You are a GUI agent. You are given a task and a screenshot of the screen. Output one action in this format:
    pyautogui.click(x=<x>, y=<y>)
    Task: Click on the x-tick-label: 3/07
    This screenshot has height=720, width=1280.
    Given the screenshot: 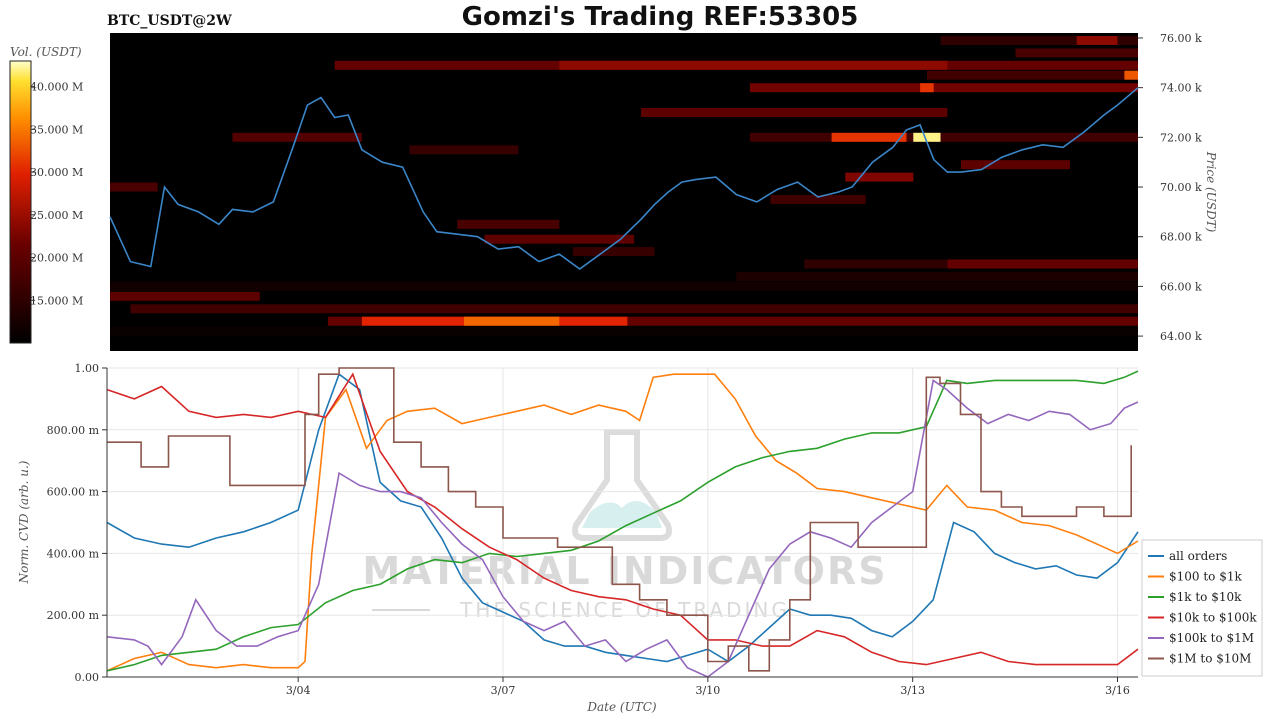 What is the action you would take?
    pyautogui.click(x=503, y=690)
    